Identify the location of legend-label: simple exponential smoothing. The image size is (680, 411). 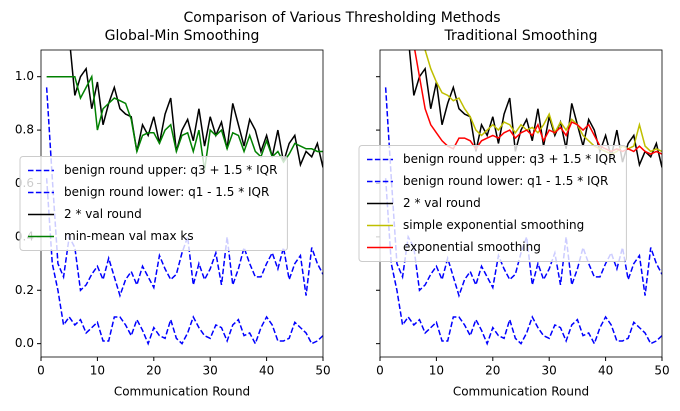
(493, 225).